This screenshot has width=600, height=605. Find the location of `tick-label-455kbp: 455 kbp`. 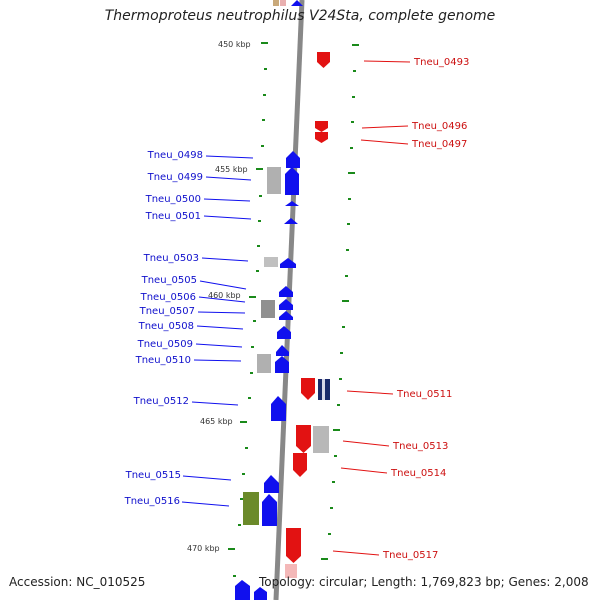

tick-label-455kbp: 455 kbp is located at coordinates (231, 169).